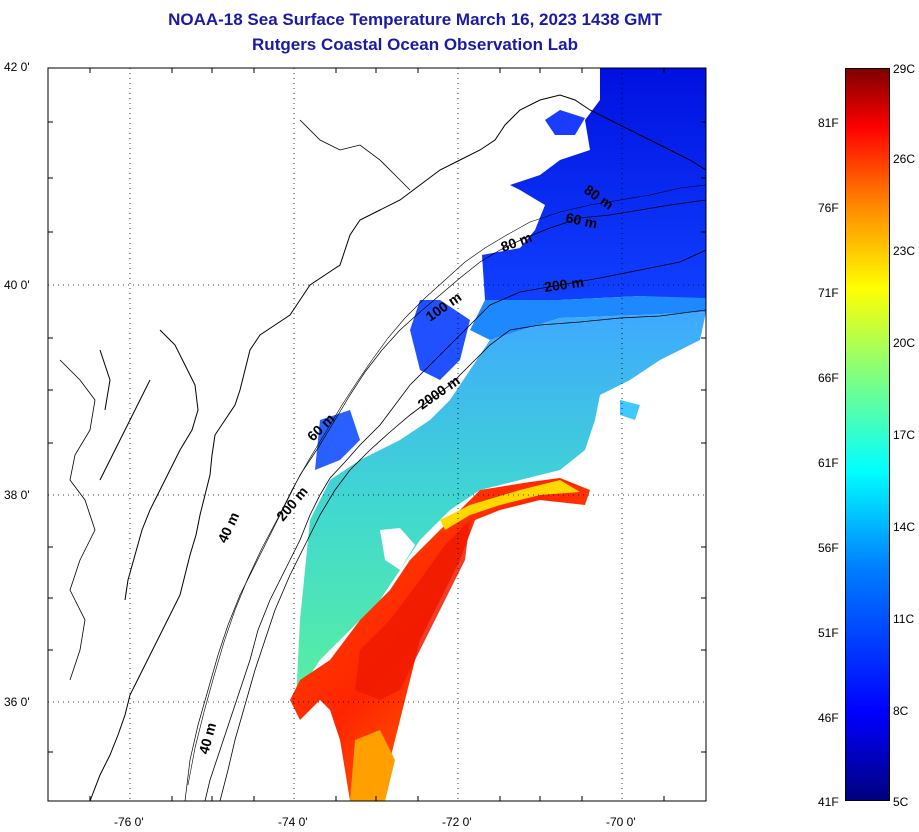 This screenshot has height=832, width=919. What do you see at coordinates (828, 463) in the screenshot?
I see `colorbar-f-label: 61F` at bounding box center [828, 463].